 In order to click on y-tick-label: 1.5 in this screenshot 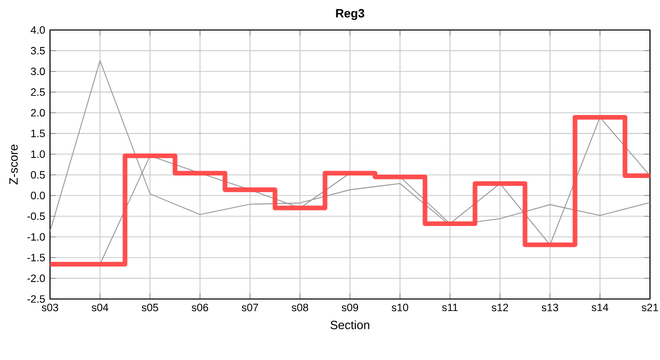, I will do `click(38, 134)`.